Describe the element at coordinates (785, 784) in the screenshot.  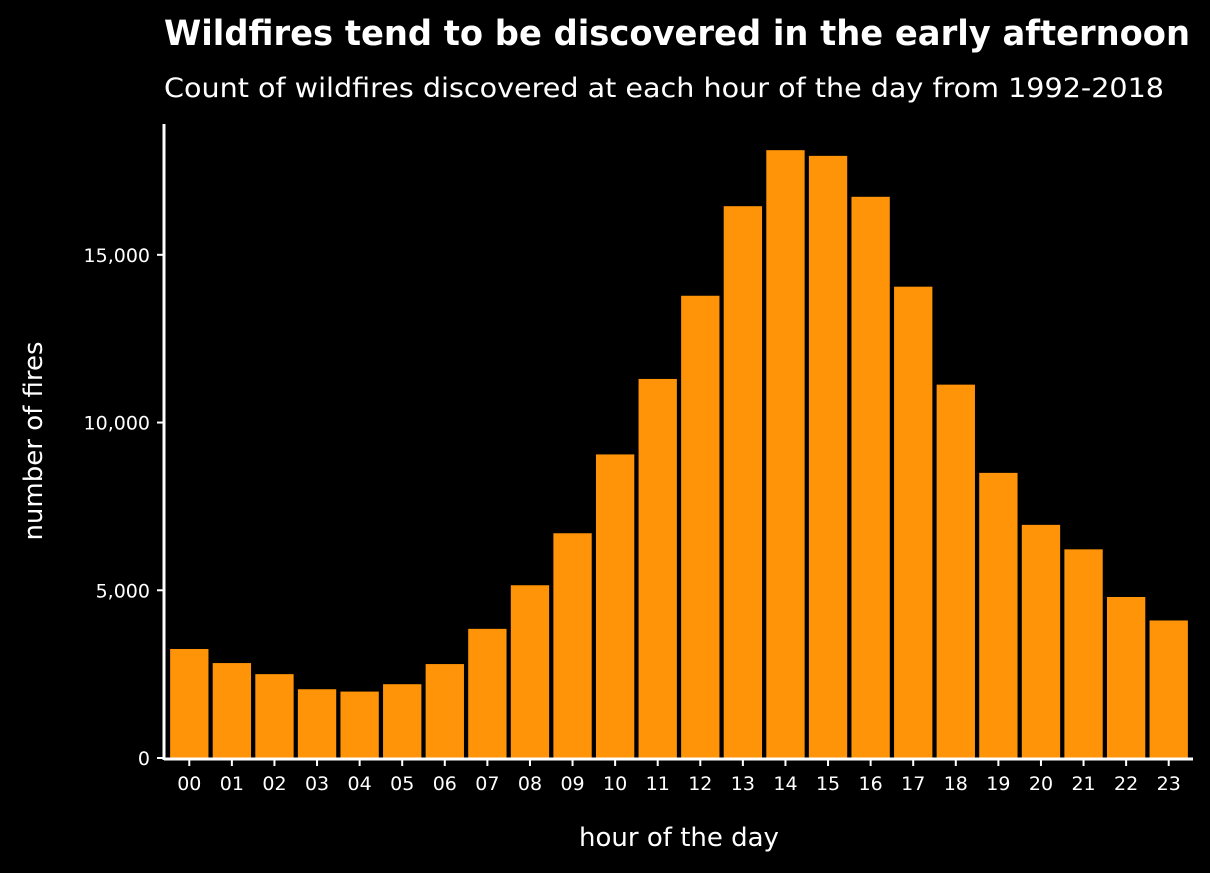
I see `x-tick-label: 14` at that location.